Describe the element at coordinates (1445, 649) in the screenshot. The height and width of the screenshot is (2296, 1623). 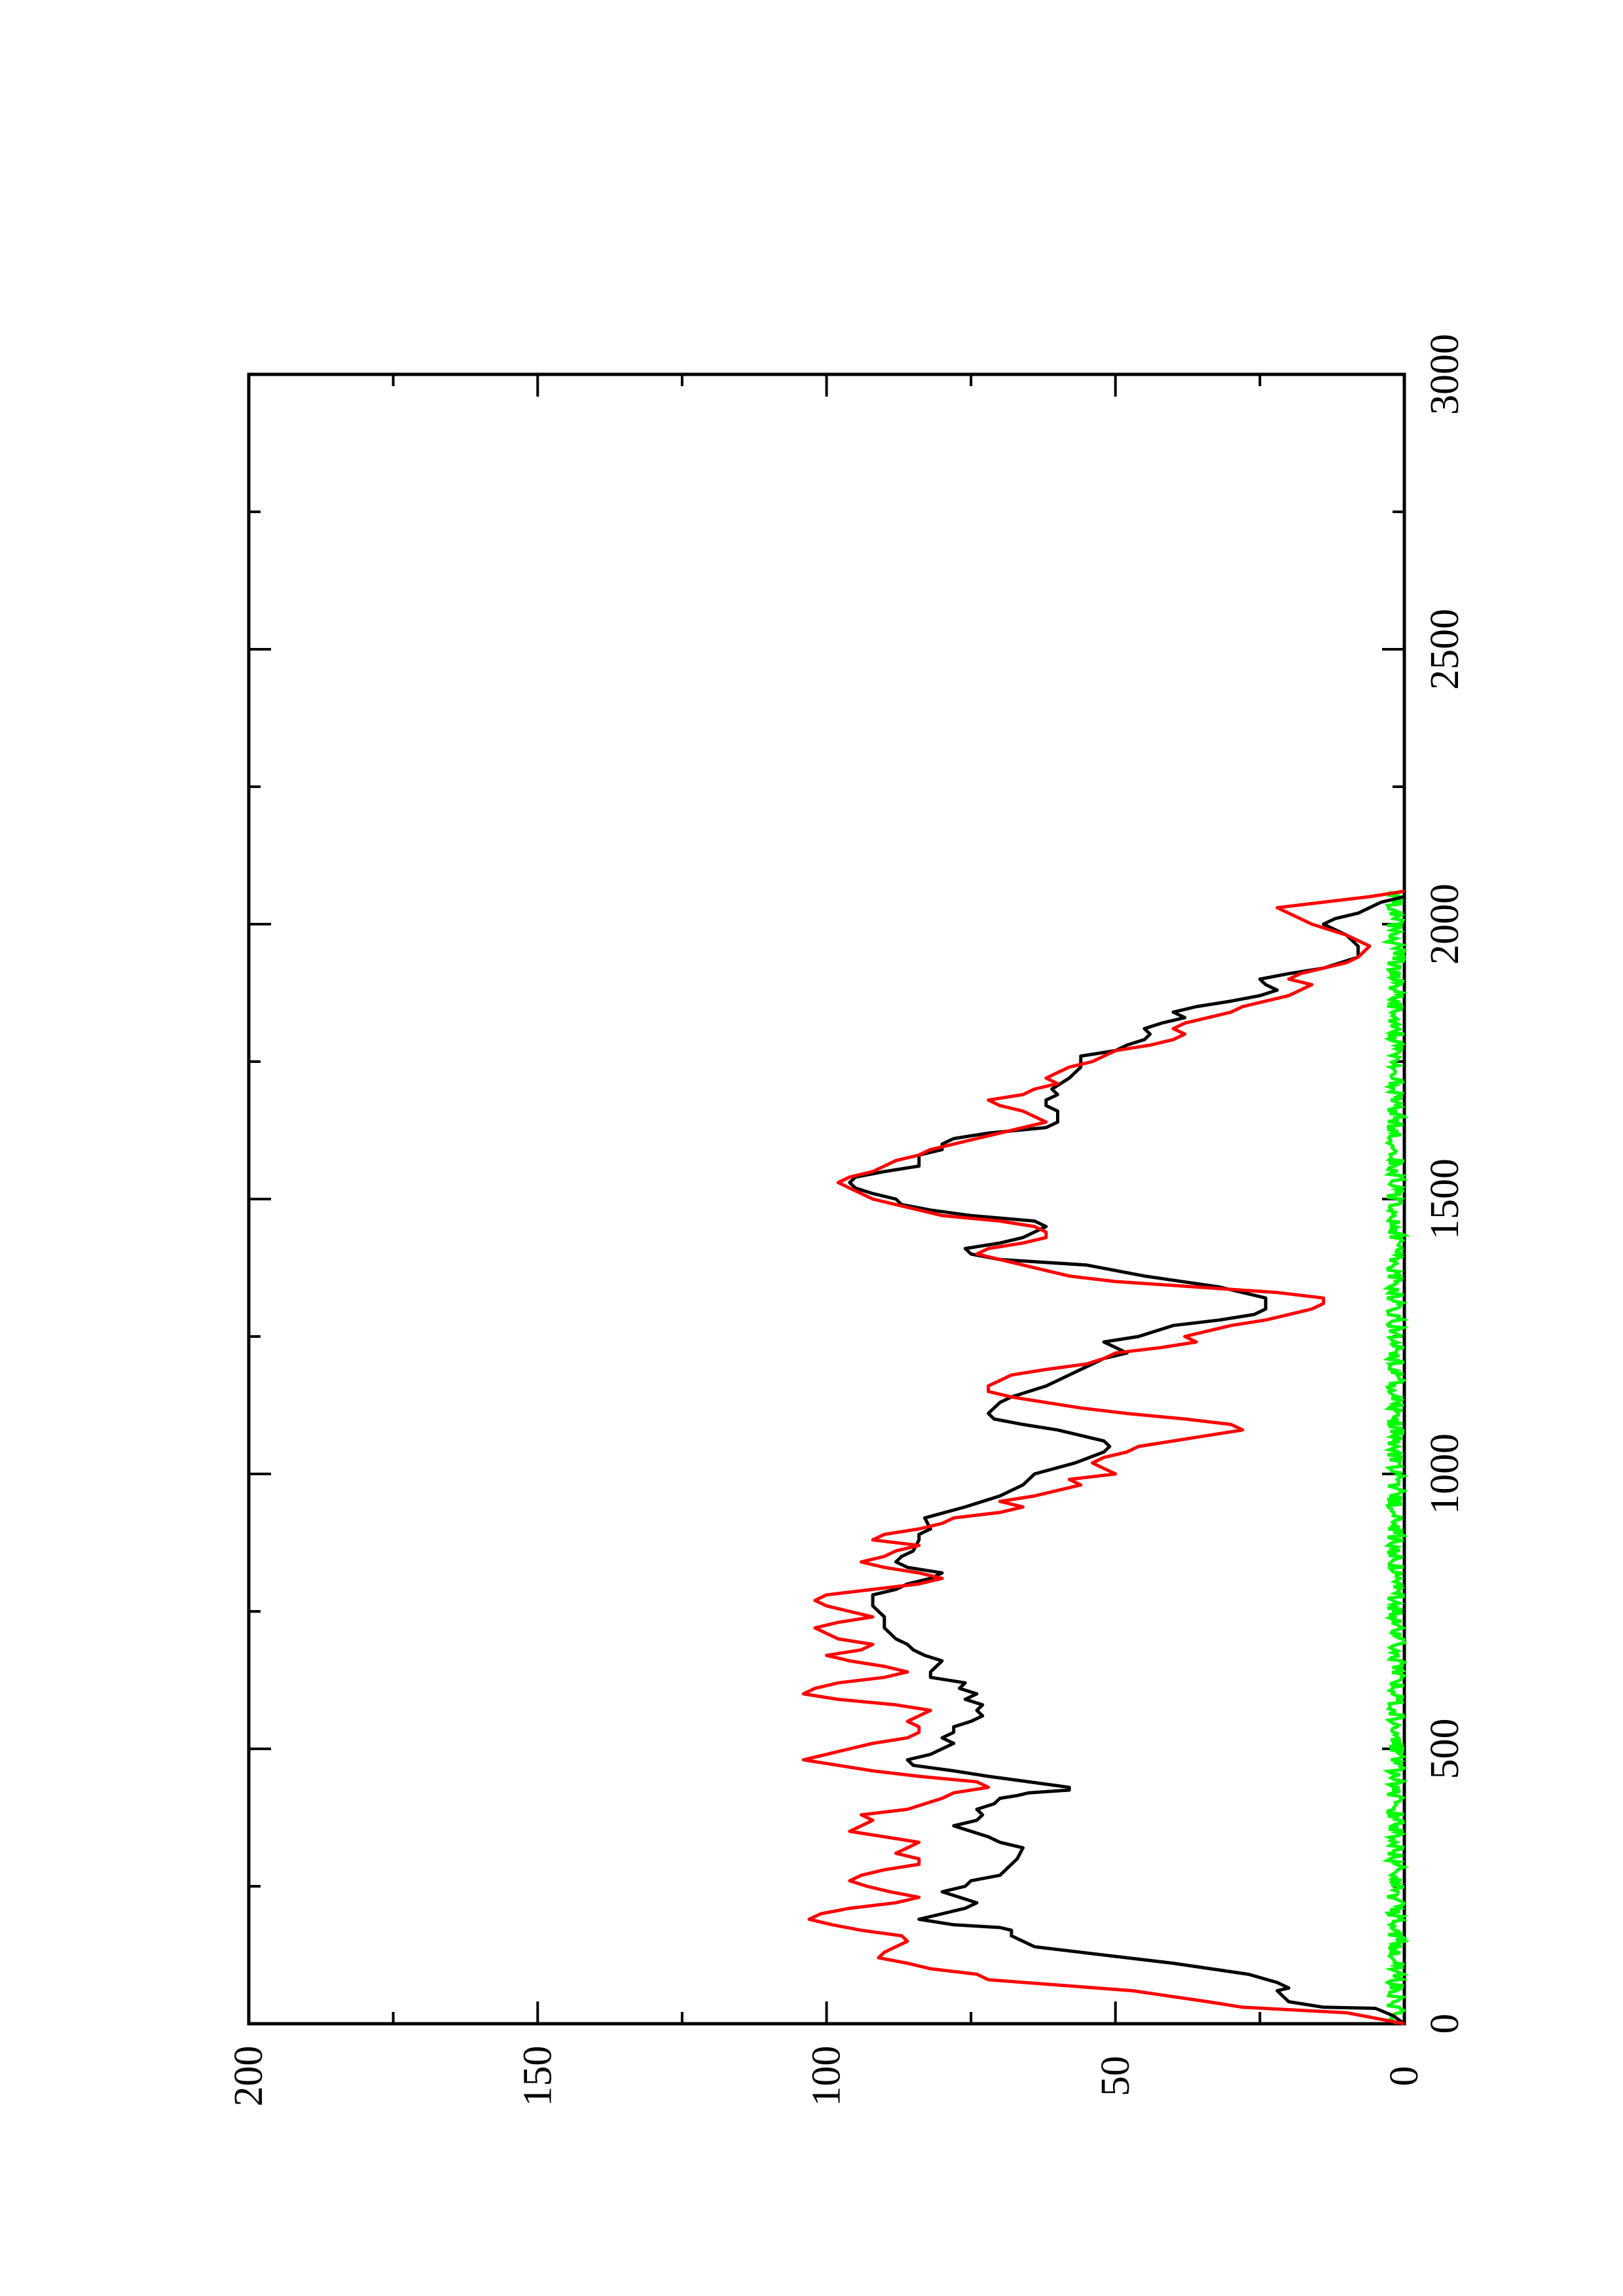
I see `x-tick-label: 2500` at that location.